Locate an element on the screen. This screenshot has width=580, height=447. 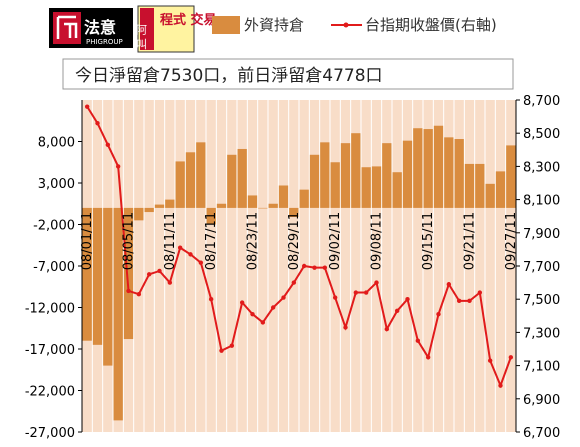
right-tick-label: 8,100 is located at coordinates (541, 201).